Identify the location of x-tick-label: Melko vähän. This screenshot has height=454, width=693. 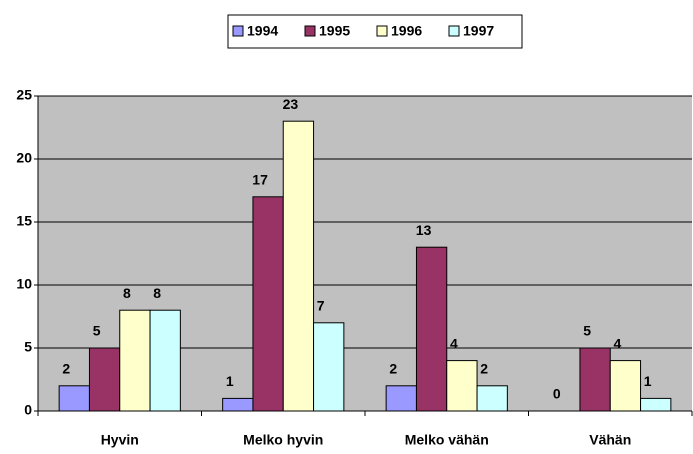
(447, 440).